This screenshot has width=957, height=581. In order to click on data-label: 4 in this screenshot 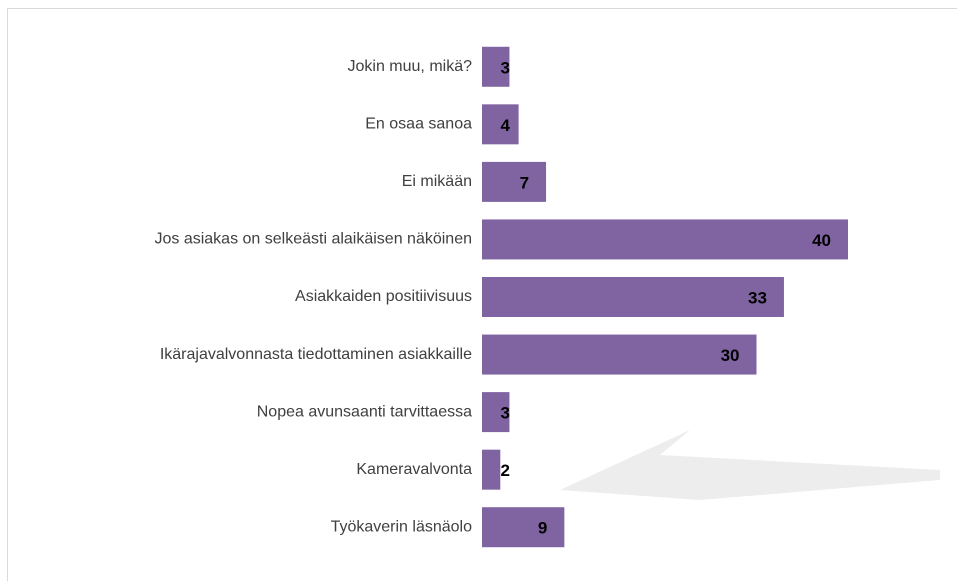, I will do `click(506, 125)`.